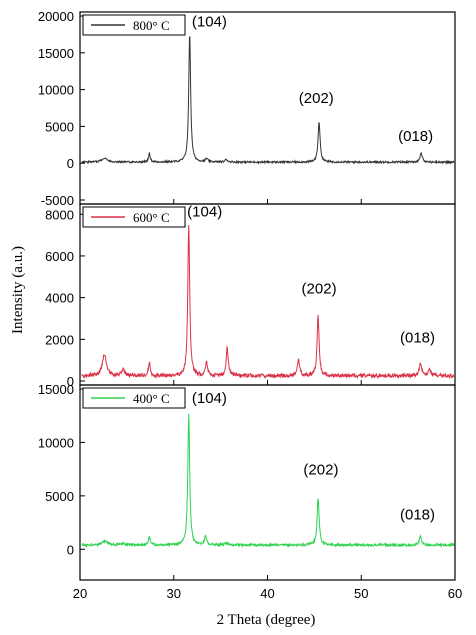 This screenshot has width=476, height=635. I want to click on legend-label: 600° C, so click(151, 217).